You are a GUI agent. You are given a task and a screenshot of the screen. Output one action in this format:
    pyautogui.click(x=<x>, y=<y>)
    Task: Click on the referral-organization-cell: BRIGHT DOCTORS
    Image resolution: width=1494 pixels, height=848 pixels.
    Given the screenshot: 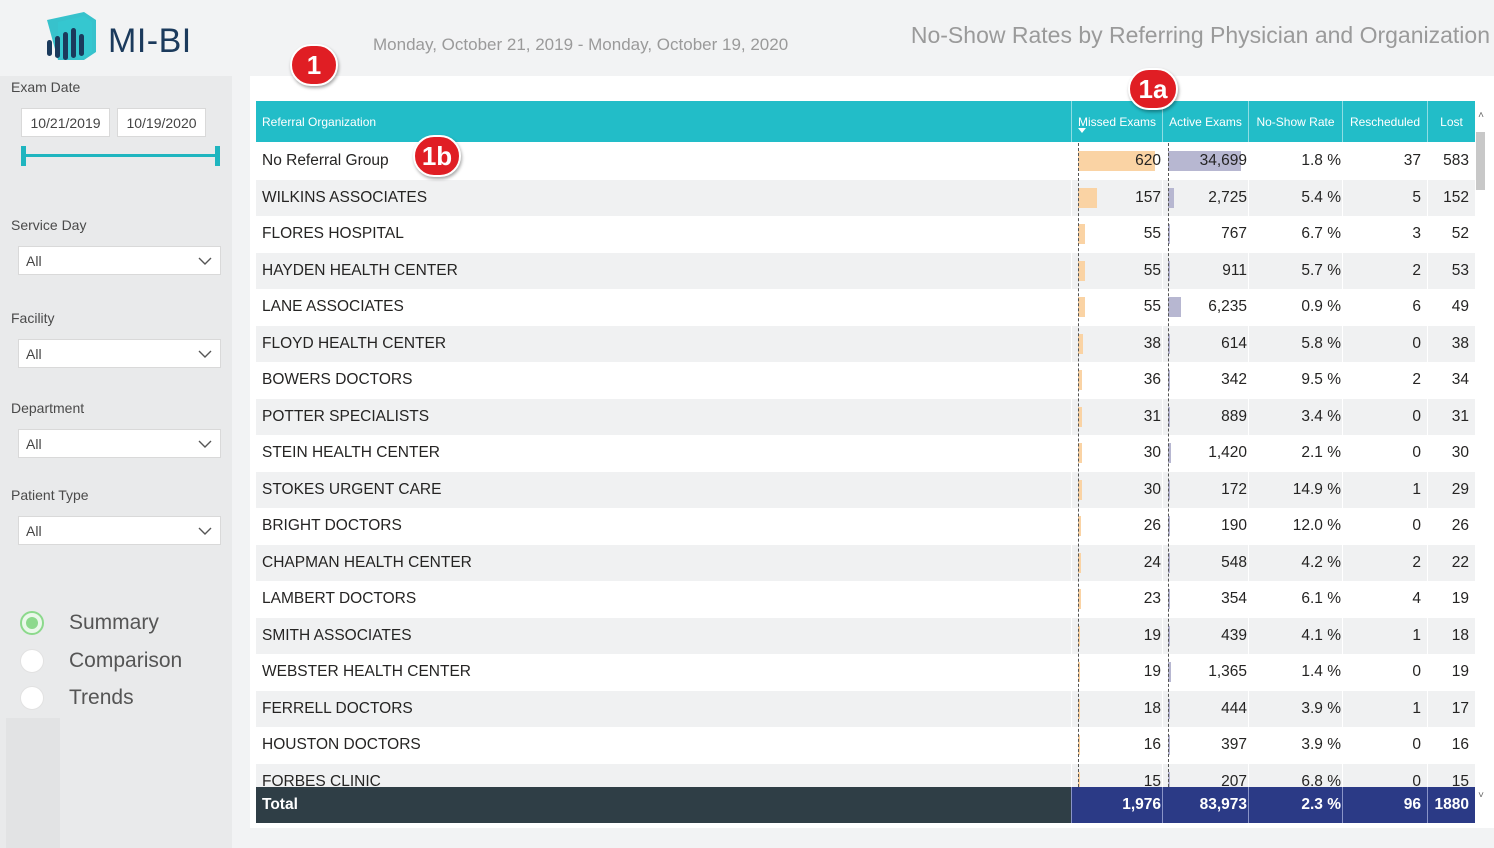 What is the action you would take?
    pyautogui.click(x=332, y=526)
    